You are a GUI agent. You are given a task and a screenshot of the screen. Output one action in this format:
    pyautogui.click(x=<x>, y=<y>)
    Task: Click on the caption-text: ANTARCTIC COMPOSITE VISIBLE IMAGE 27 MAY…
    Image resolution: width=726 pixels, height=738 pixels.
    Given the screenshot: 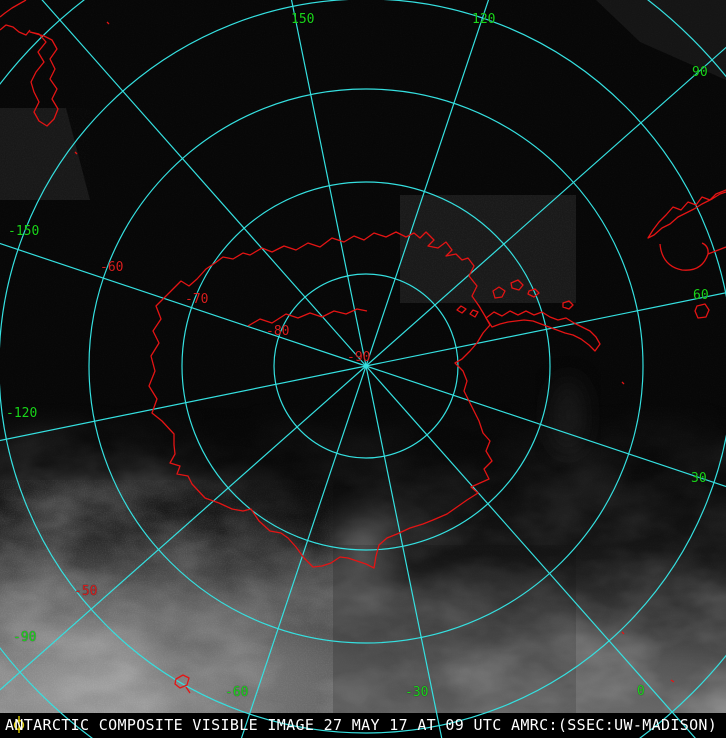 What is the action you would take?
    pyautogui.click(x=361, y=725)
    